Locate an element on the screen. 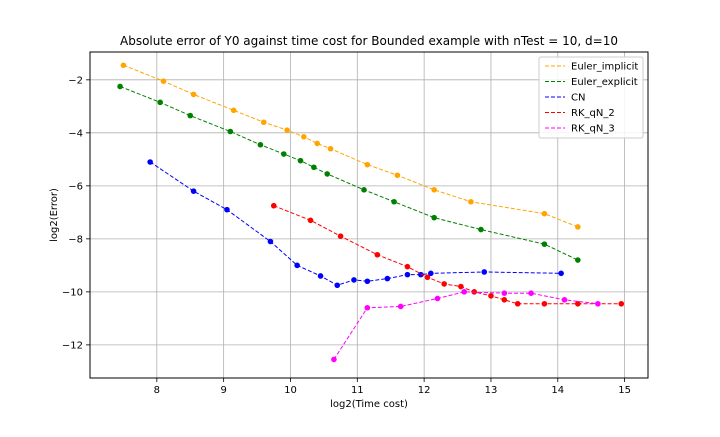 Image resolution: width=720 pixels, height=437 pixels. legend-label-rk-qn-3: RK_qN_3 is located at coordinates (593, 129).